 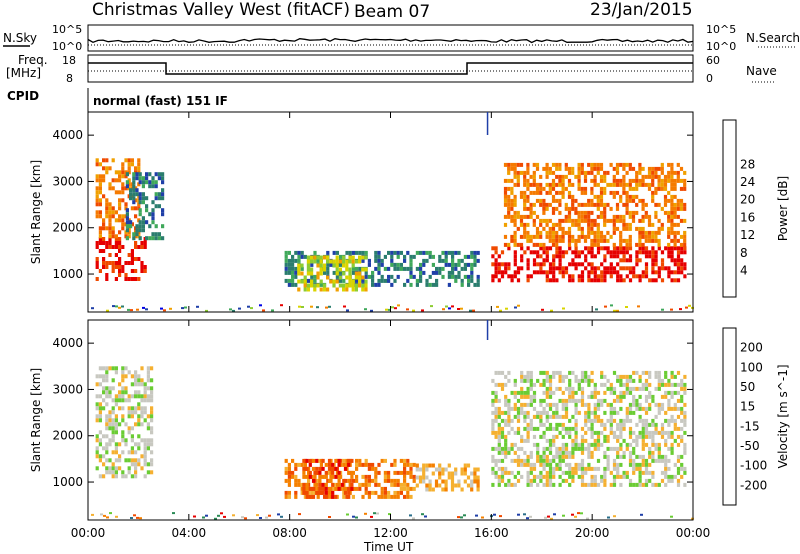 What do you see at coordinates (69, 60) in the screenshot?
I see `freq-tick-top: 18` at bounding box center [69, 60].